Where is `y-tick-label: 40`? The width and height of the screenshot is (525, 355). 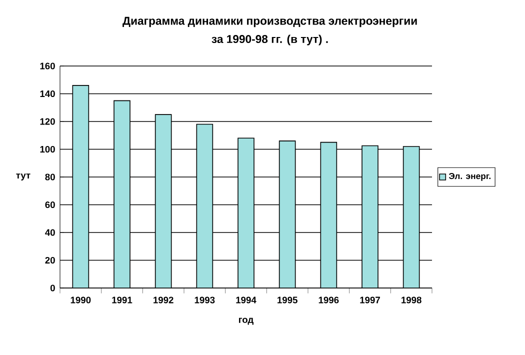 y-tick-label: 40 is located at coordinates (50, 232).